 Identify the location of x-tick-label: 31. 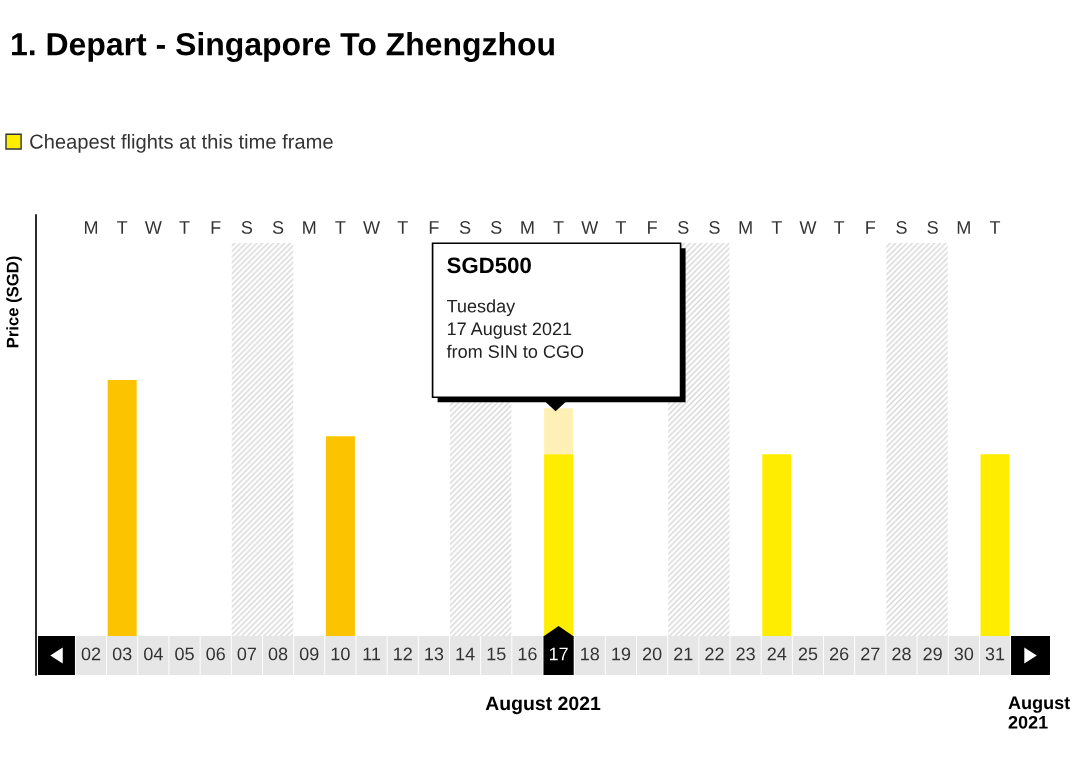
(995, 654).